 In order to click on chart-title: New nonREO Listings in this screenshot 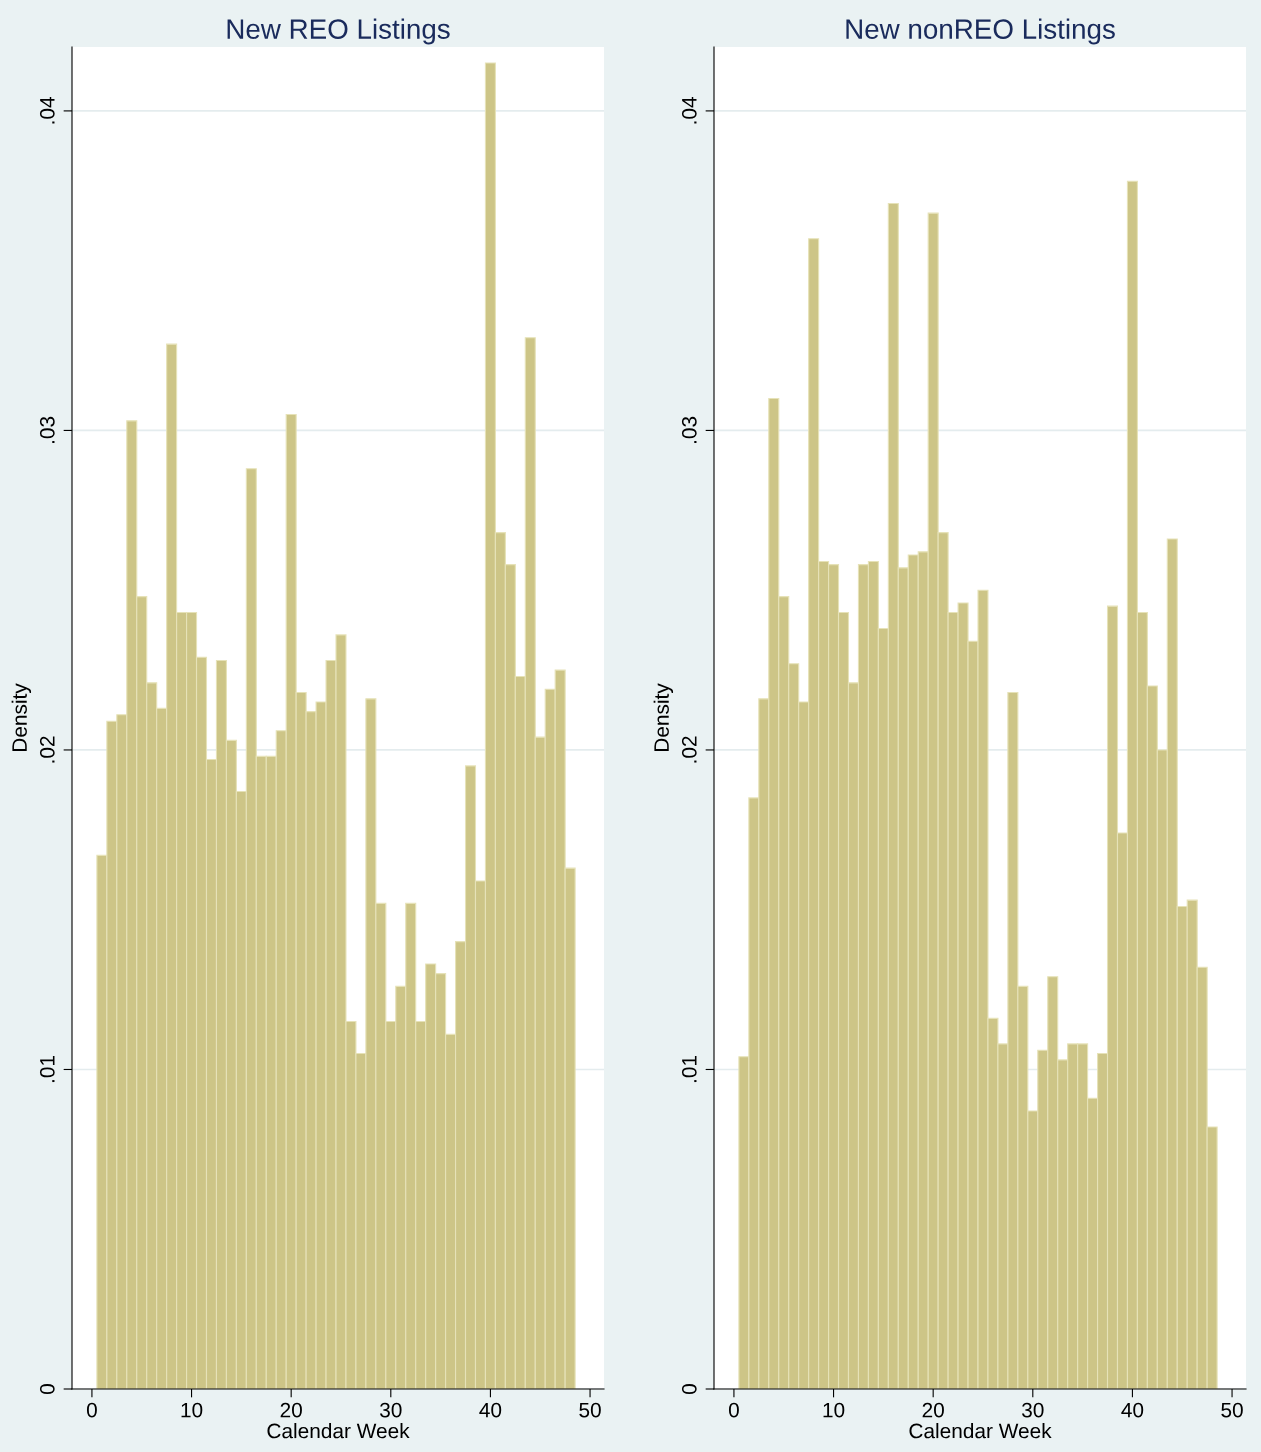, I will do `click(980, 31)`.